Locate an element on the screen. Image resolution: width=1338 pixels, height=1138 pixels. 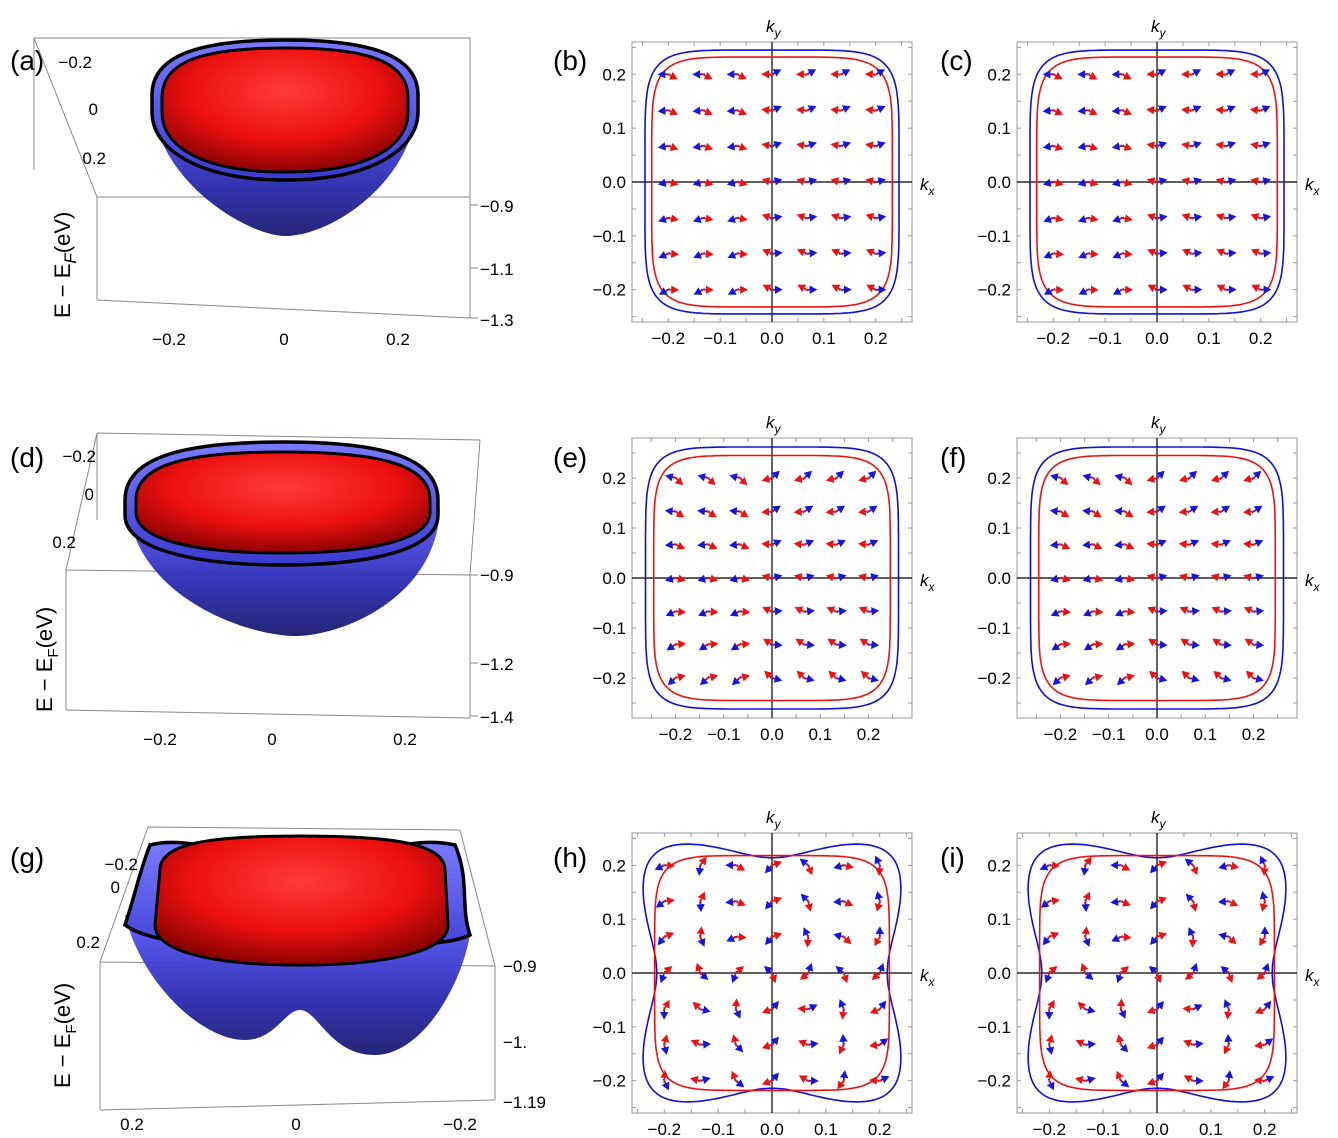
y-tick-label: 0.2 is located at coordinates (999, 865).